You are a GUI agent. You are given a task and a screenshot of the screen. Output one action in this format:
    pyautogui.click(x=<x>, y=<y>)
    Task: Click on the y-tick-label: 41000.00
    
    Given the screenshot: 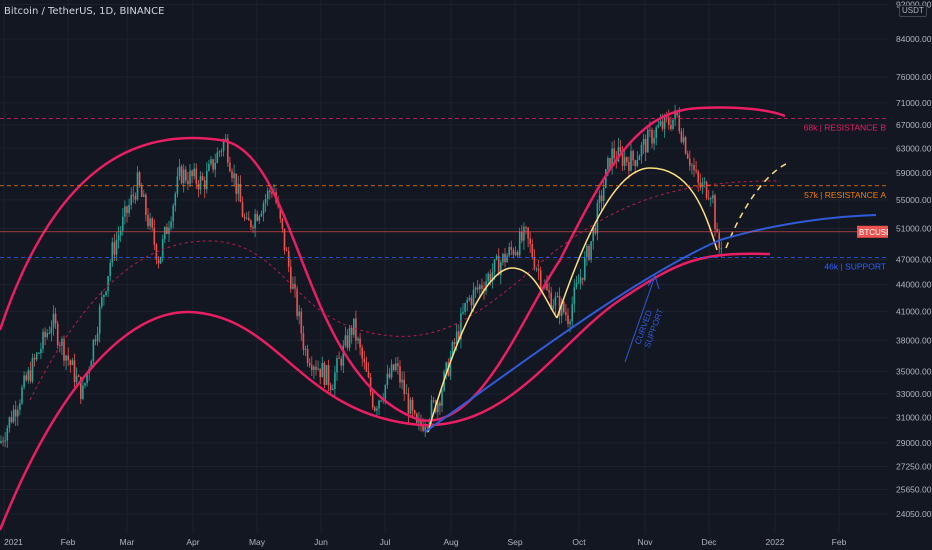 What is the action you would take?
    pyautogui.click(x=914, y=311)
    